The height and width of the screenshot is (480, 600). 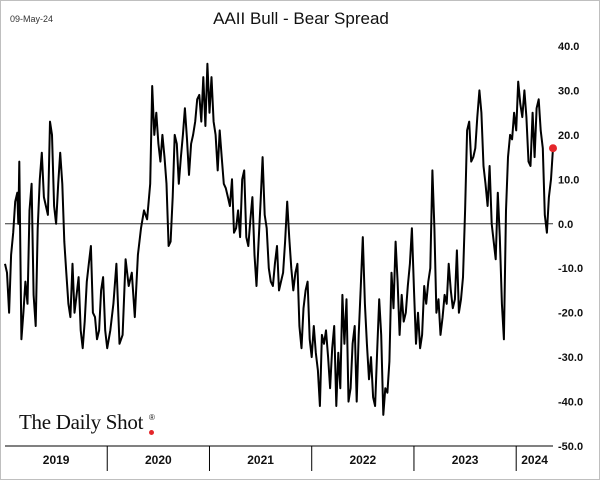 What do you see at coordinates (565, 225) in the screenshot?
I see `y-tick-label: 0.0` at bounding box center [565, 225].